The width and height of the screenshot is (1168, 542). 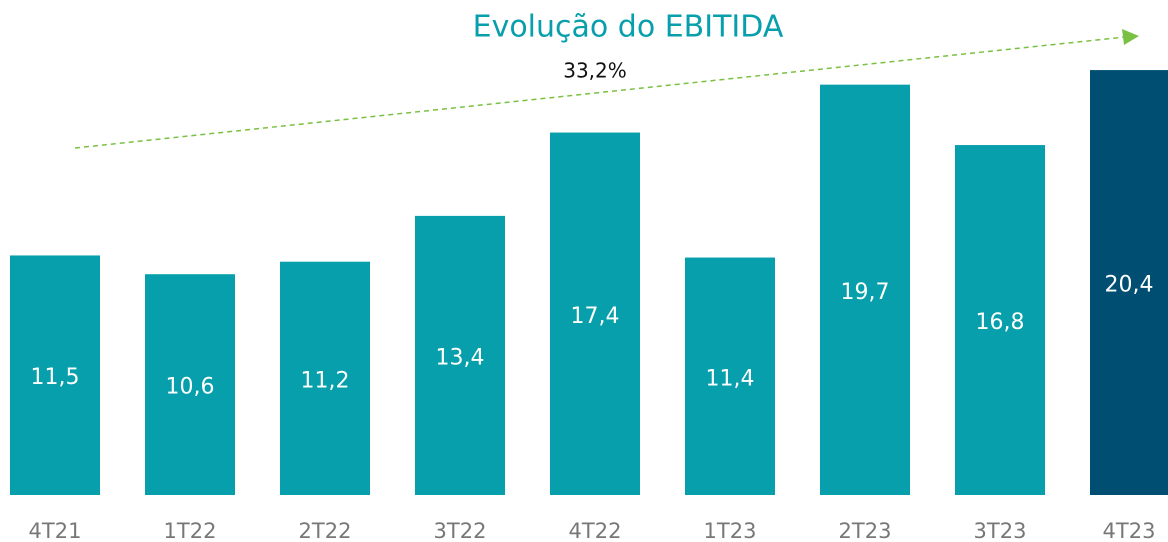 I want to click on annotation: 33,2%, so click(x=595, y=71).